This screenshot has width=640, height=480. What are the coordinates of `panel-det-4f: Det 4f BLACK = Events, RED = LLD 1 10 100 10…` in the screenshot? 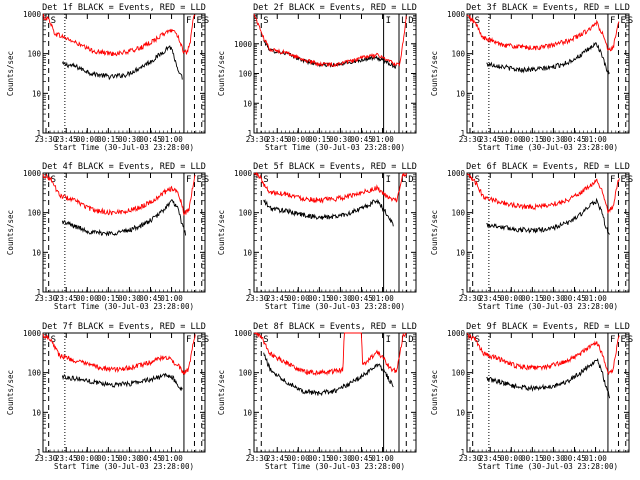 It's located at (107, 236).